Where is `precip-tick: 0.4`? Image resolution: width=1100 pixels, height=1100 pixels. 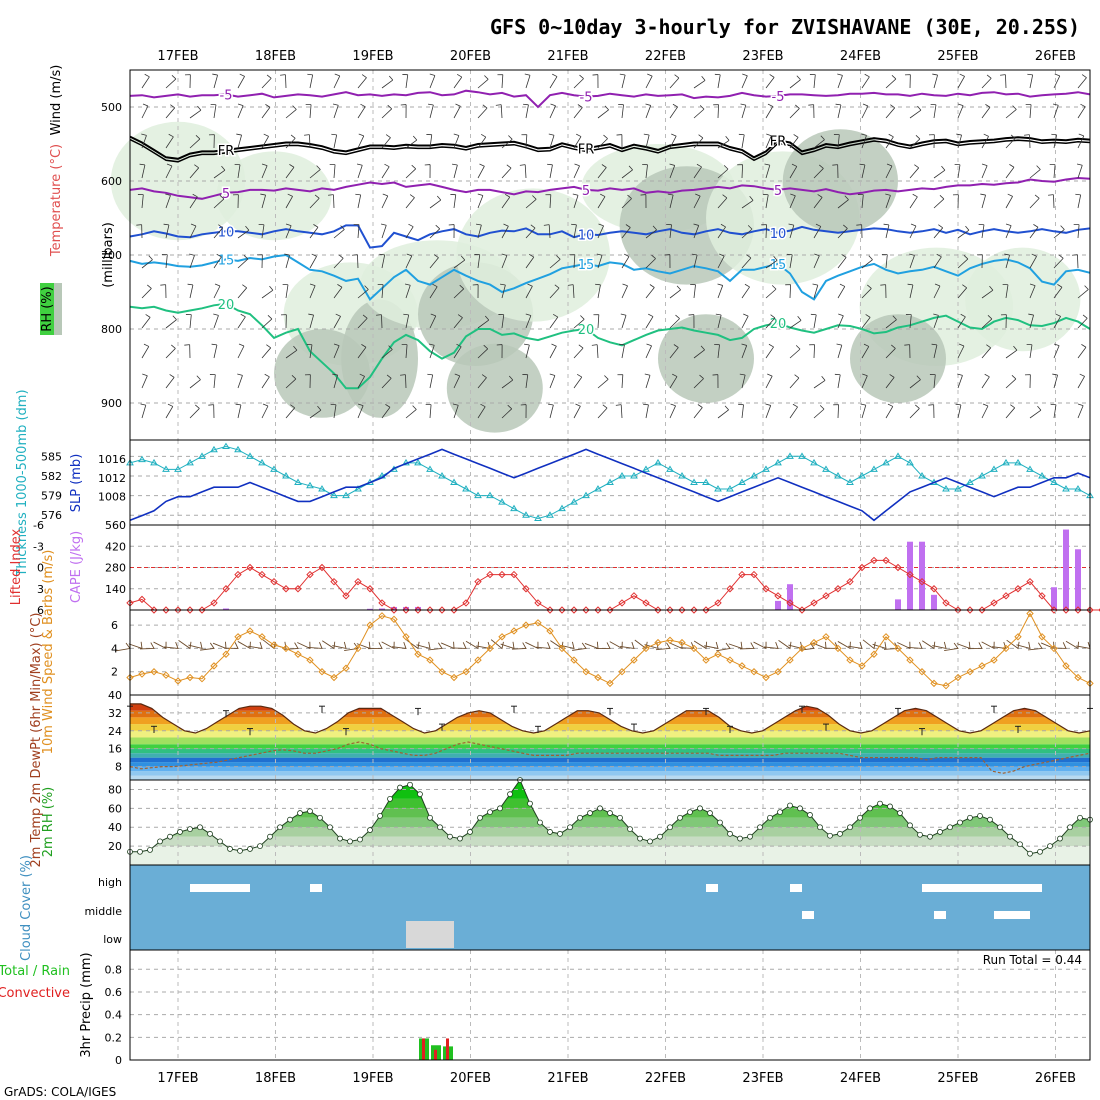 precip-tick: 0.4 is located at coordinates (114, 1015).